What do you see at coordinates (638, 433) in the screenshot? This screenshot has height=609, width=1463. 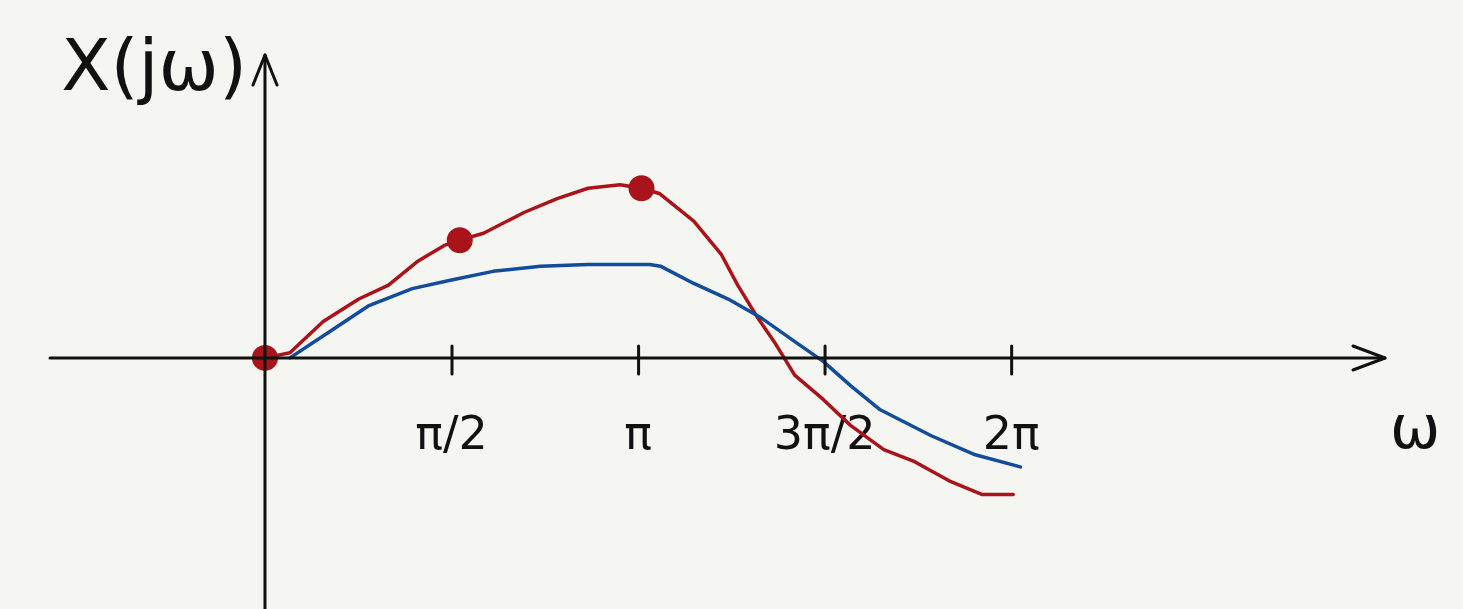 I see `x-tick-label: π` at bounding box center [638, 433].